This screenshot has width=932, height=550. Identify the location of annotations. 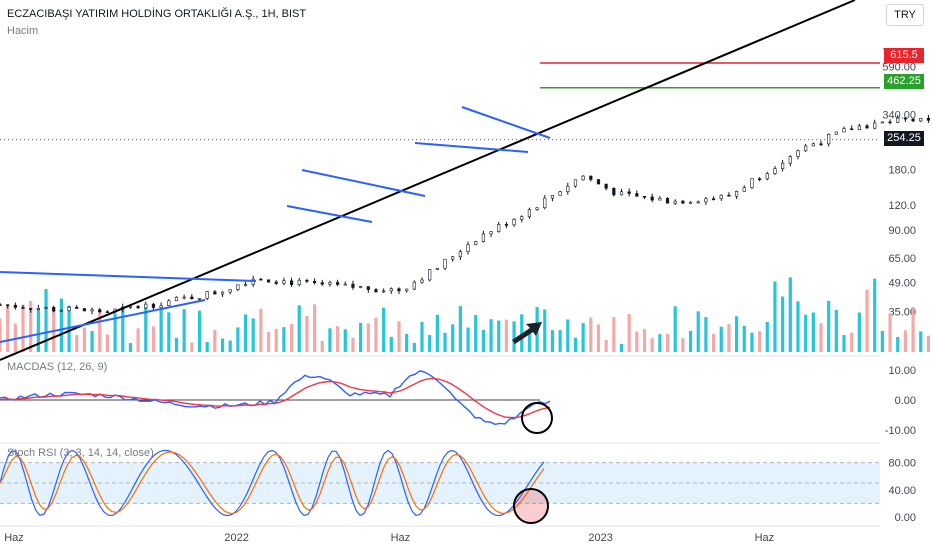
(532, 423).